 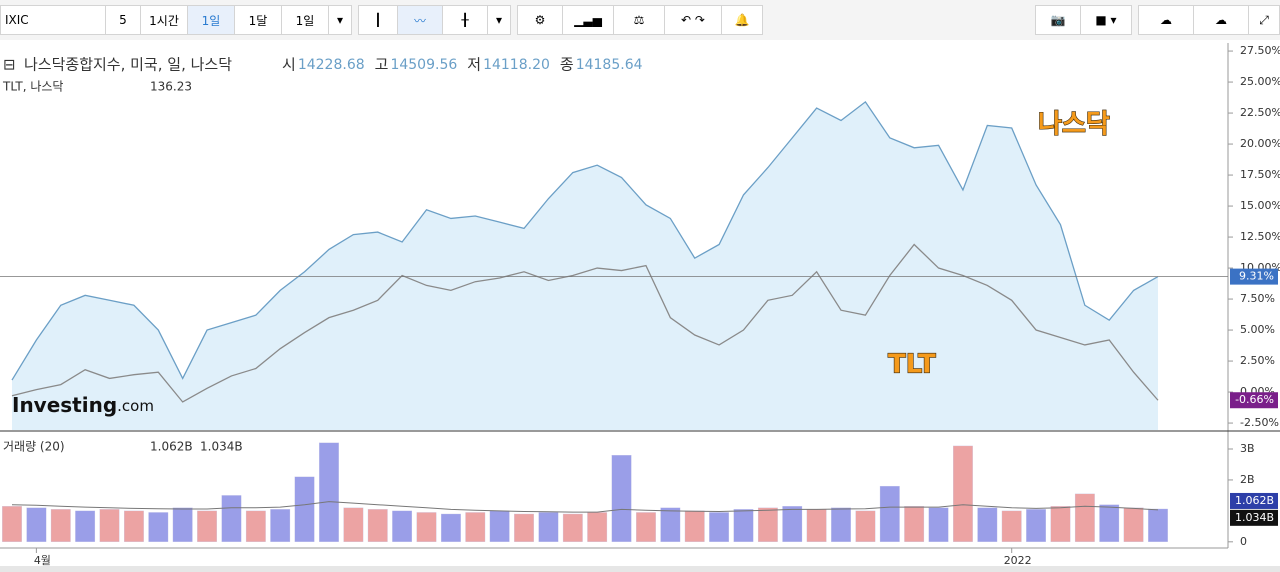 I want to click on y-tick-label: 7.50%, so click(x=1257, y=298).